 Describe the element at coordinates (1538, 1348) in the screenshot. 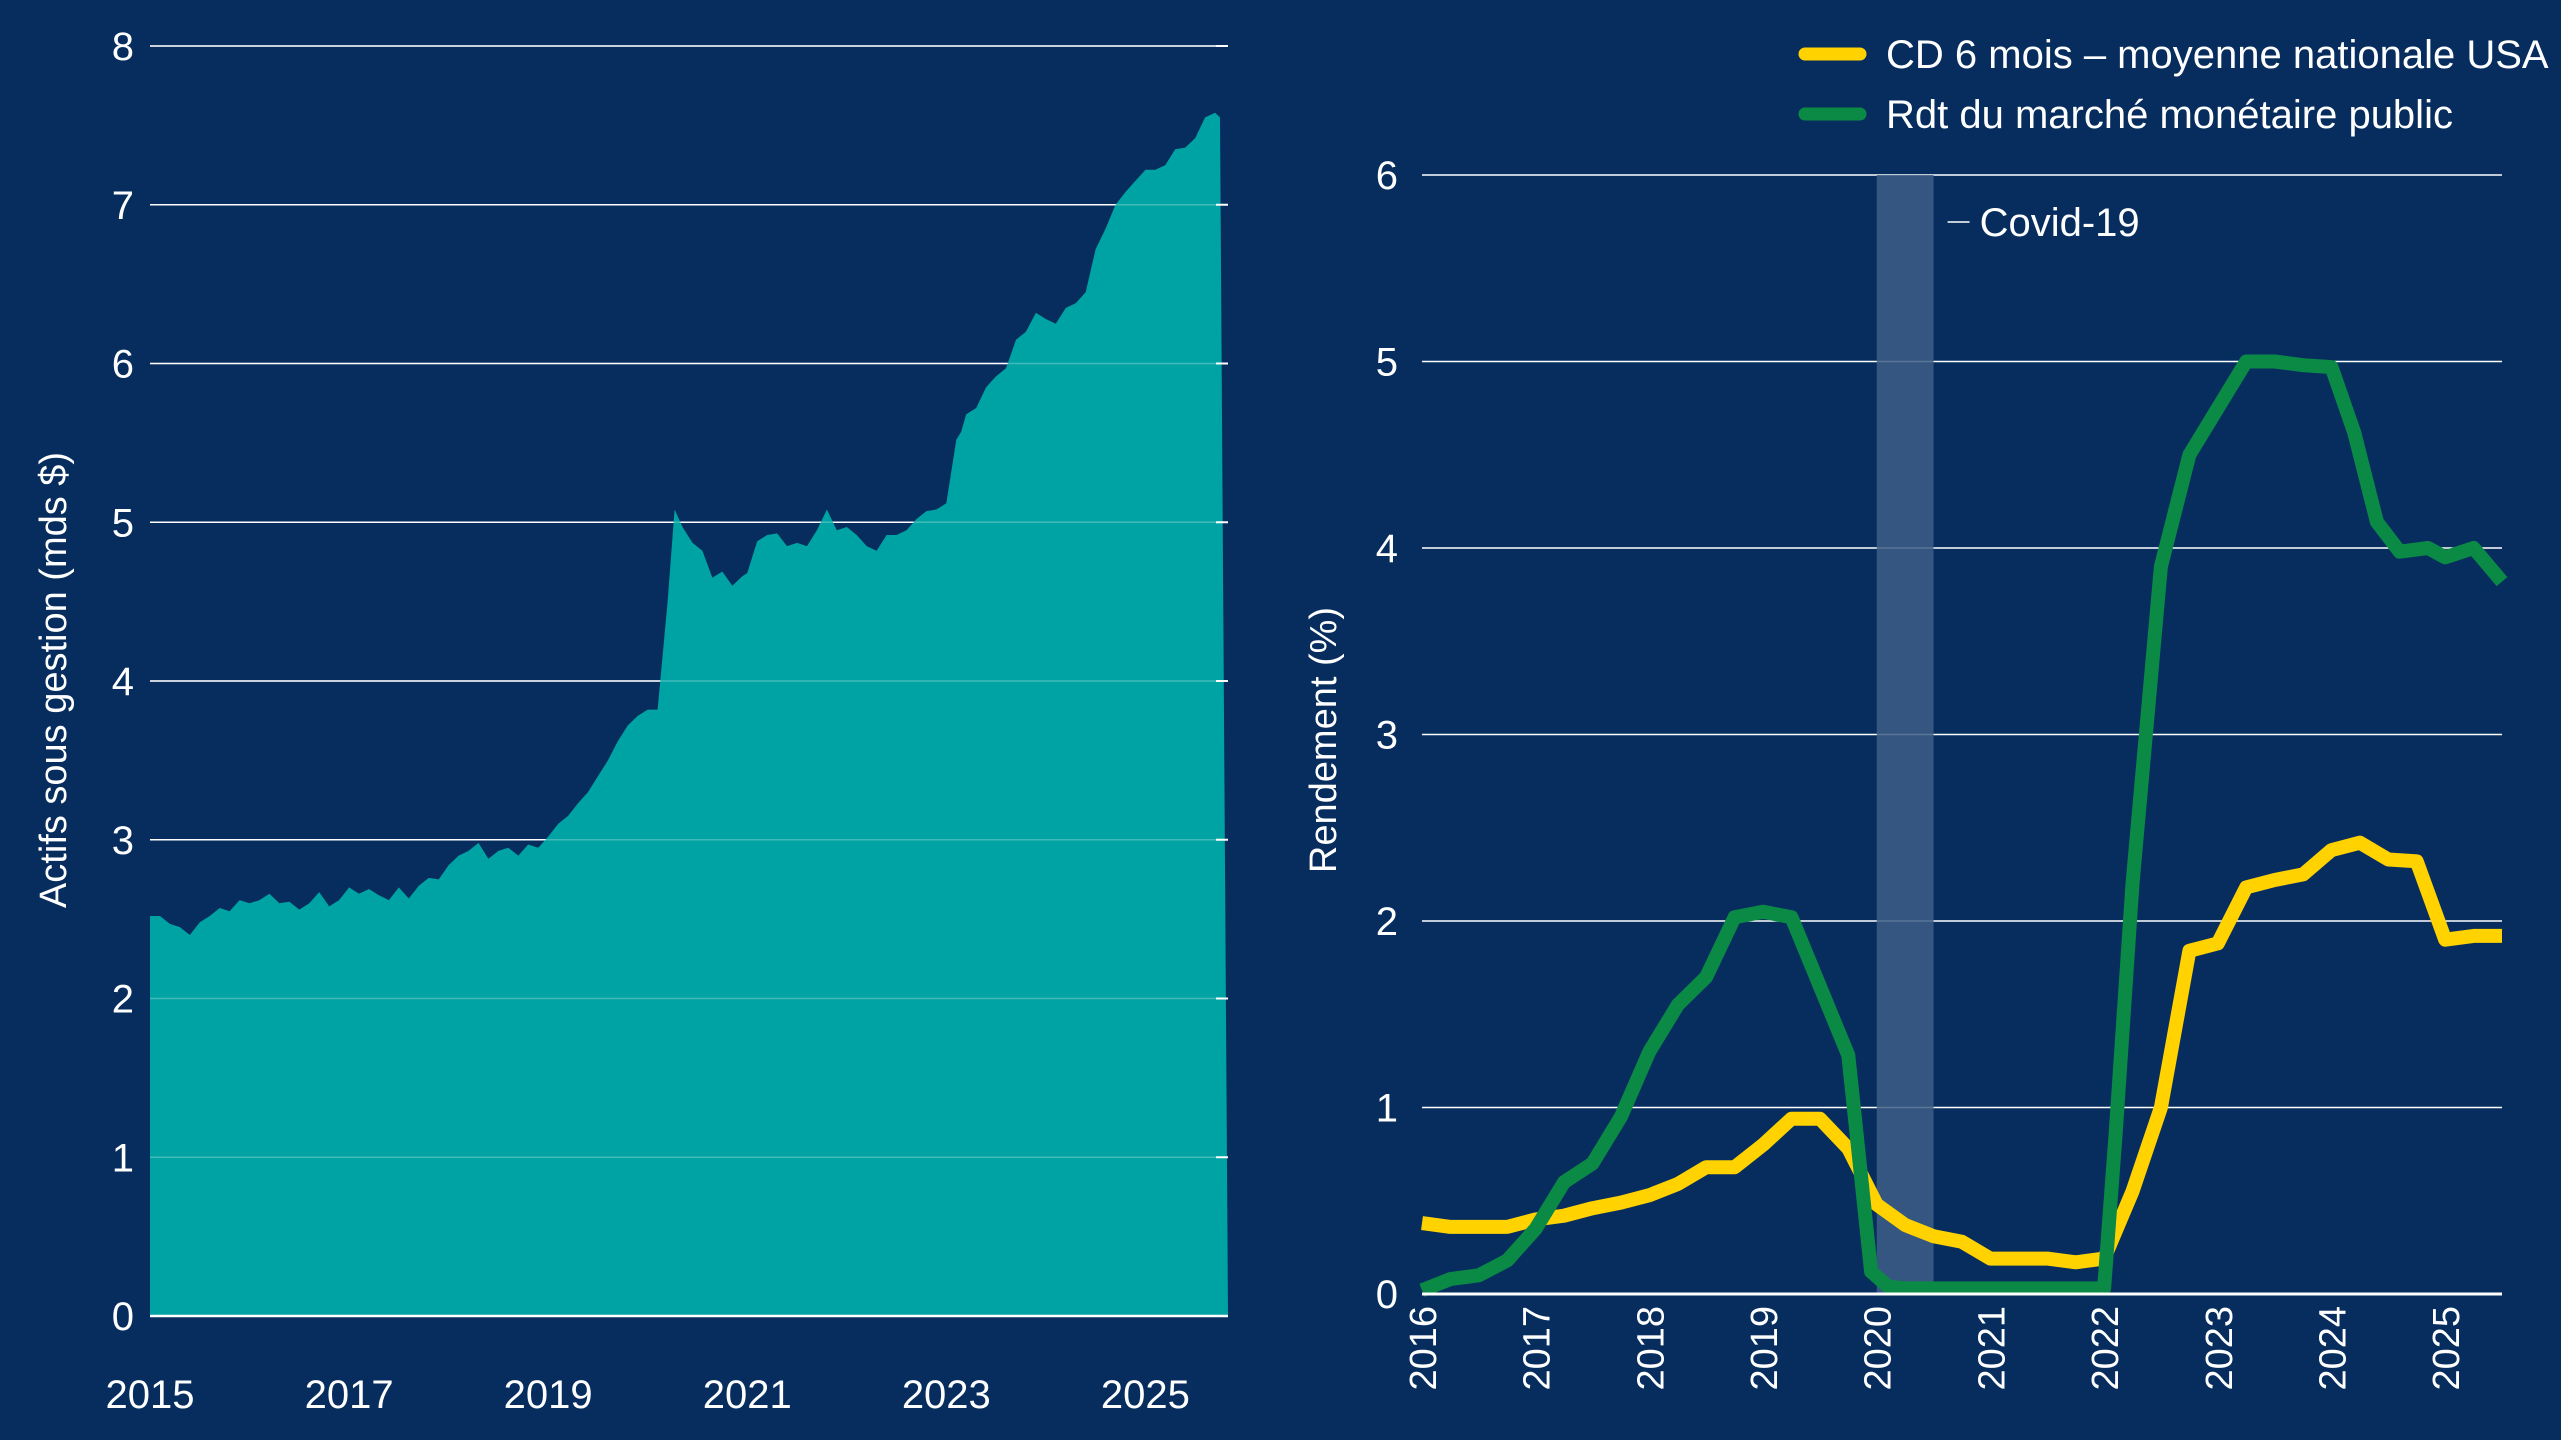

I see `yield-x-tick-label: 2017` at that location.